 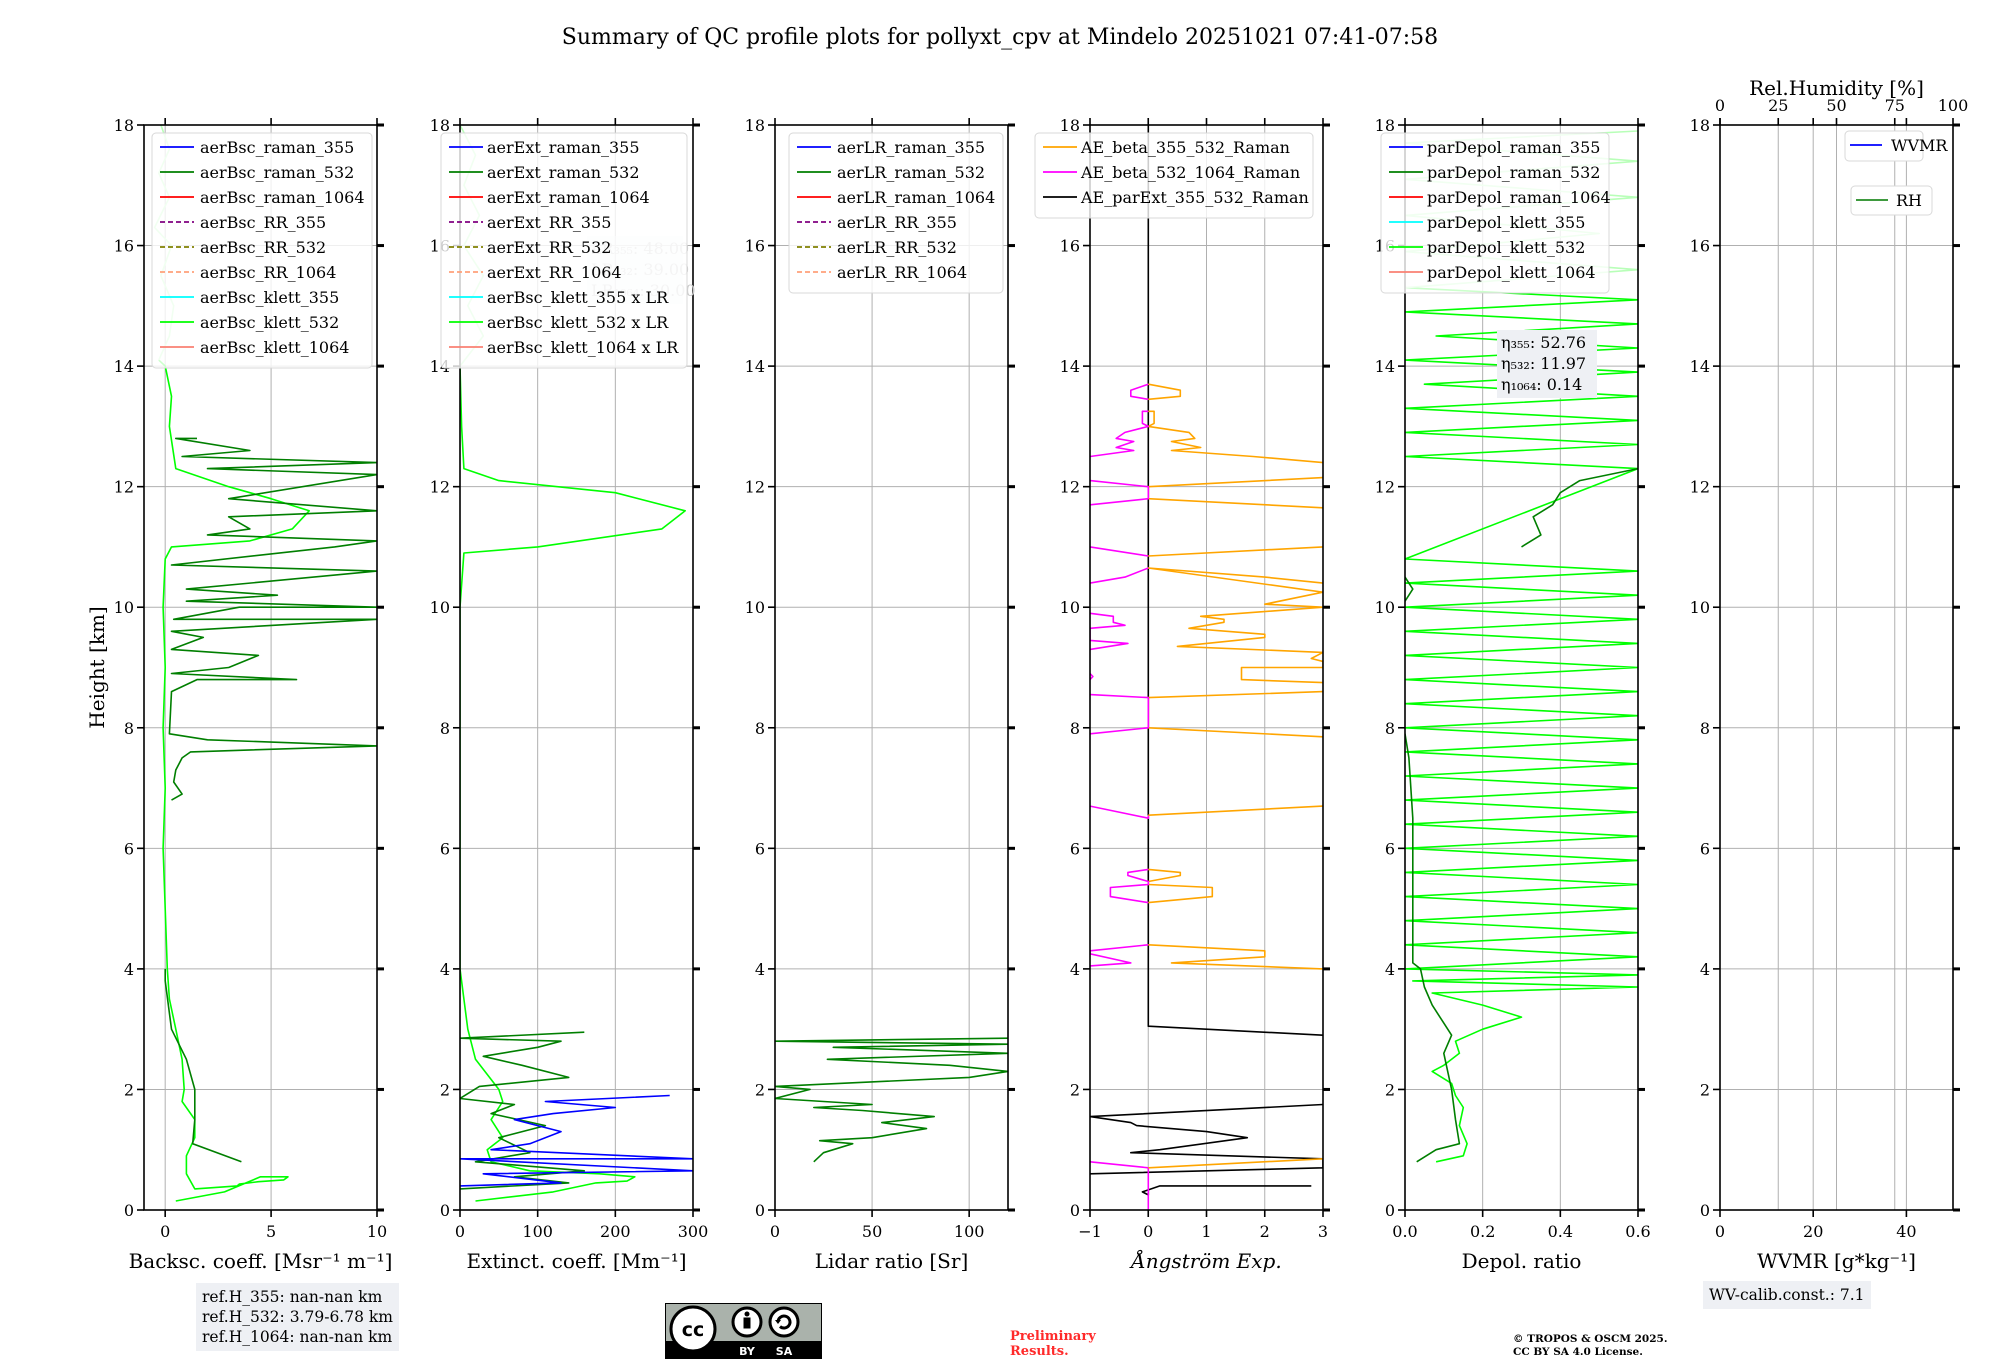 What do you see at coordinates (1560, 1231) in the screenshot?
I see `x-tick-label: 0.4` at bounding box center [1560, 1231].